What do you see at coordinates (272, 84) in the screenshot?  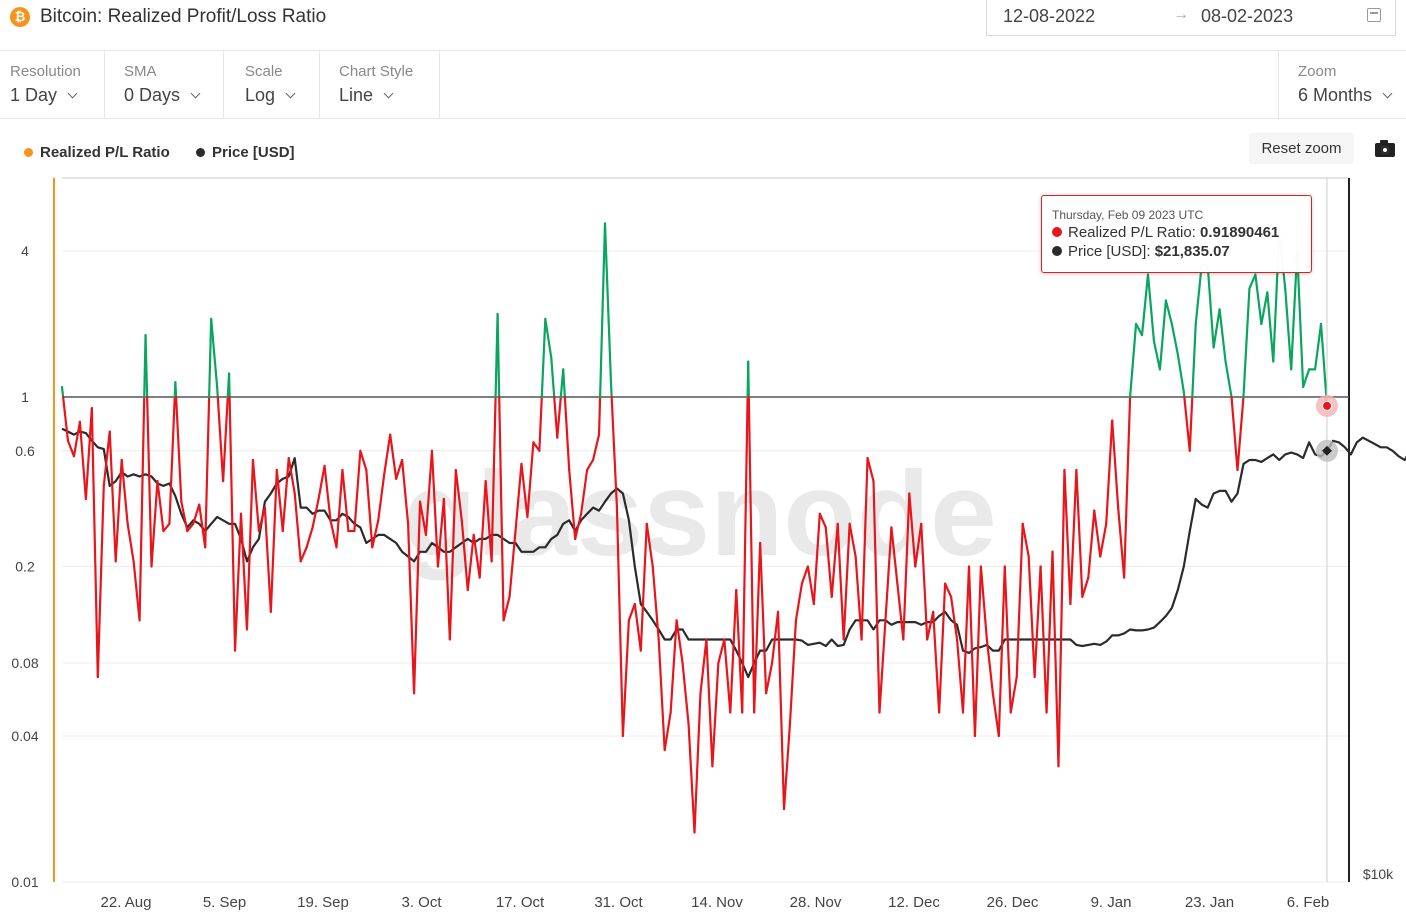 I see `scale-select: Scale Log` at bounding box center [272, 84].